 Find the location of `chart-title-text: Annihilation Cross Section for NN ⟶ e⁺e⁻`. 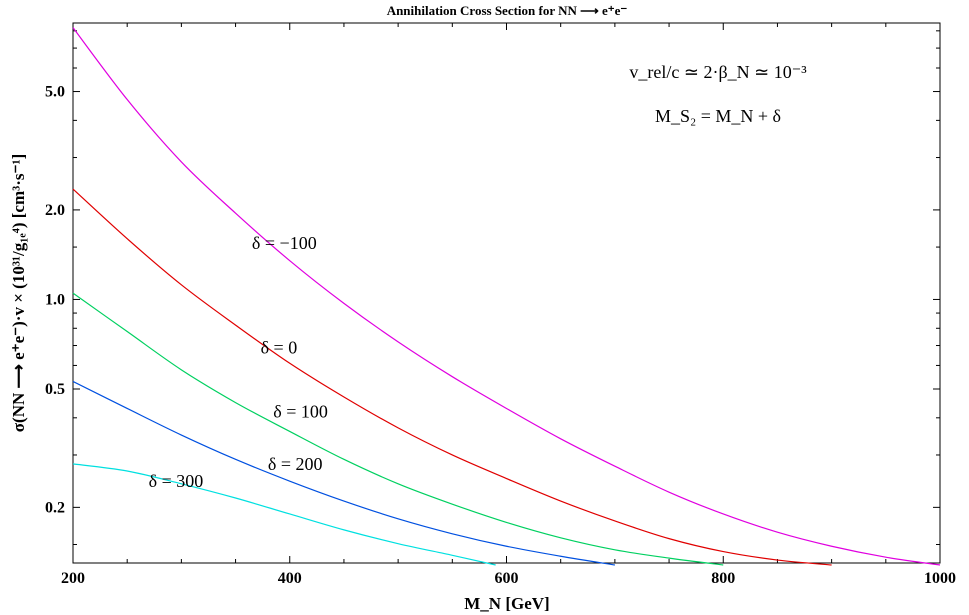

chart-title-text: Annihilation Cross Section for NN ⟶ e⁺e⁻ is located at coordinates (507, 10).